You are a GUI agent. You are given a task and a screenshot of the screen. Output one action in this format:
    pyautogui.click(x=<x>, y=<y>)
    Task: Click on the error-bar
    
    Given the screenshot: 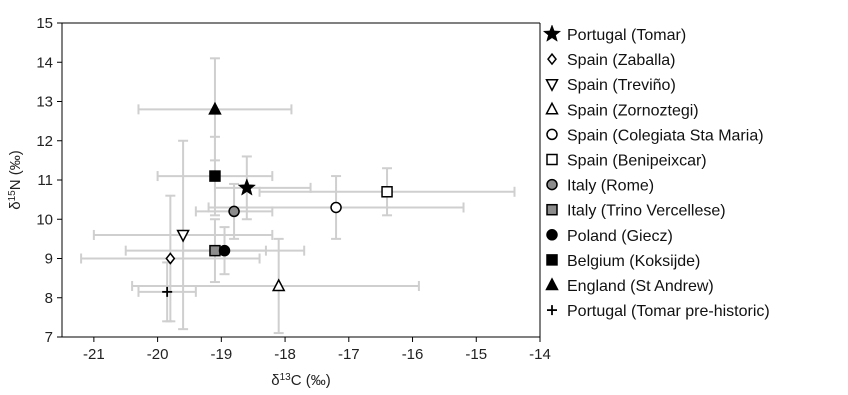 What is the action you would take?
    pyautogui.click(x=262, y=188)
    